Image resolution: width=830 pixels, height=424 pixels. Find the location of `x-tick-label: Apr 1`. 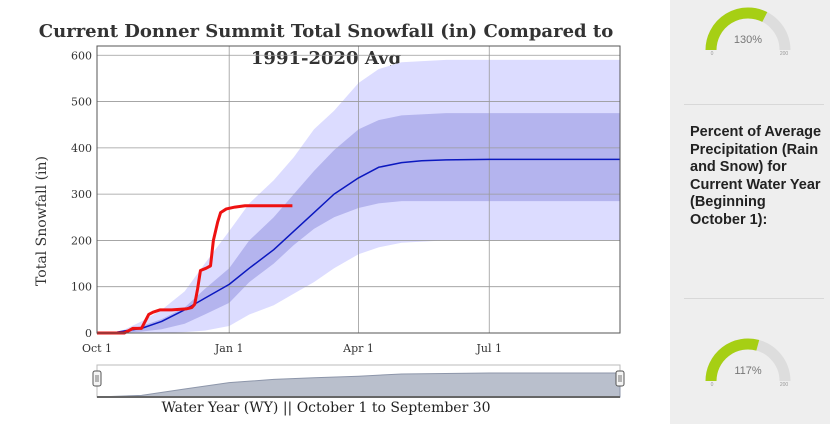

x-tick-label: Apr 1 is located at coordinates (358, 348).